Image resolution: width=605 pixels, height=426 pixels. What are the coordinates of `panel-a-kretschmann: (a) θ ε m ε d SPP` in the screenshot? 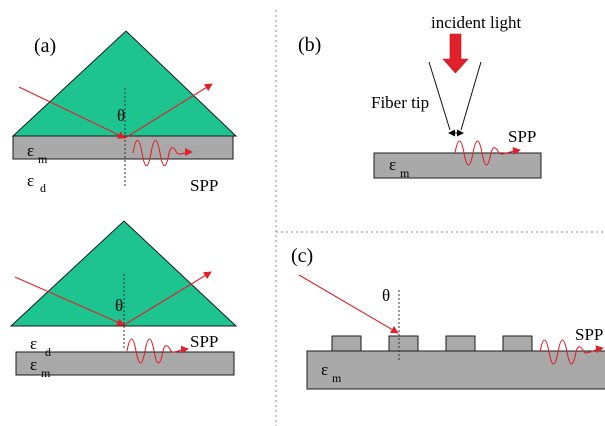 It's located at (124, 112).